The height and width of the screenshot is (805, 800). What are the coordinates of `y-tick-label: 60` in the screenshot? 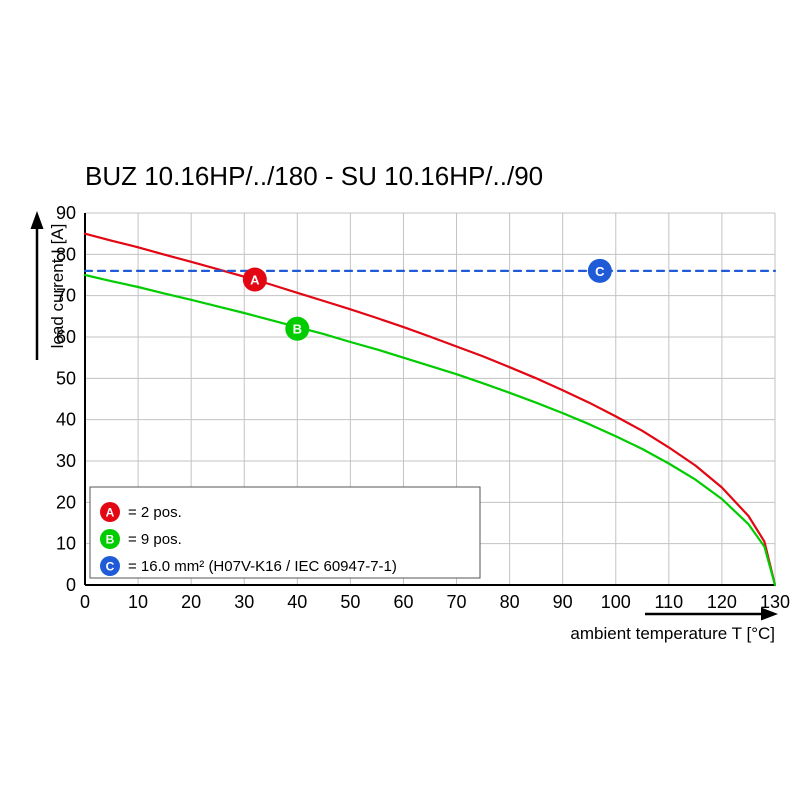 It's located at (66, 337).